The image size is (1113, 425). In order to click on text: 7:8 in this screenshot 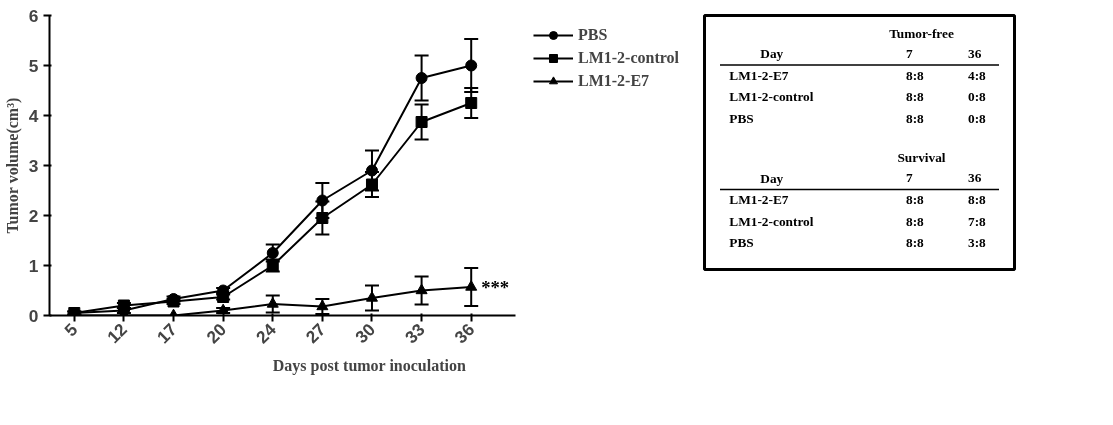, I will do `click(977, 221)`.